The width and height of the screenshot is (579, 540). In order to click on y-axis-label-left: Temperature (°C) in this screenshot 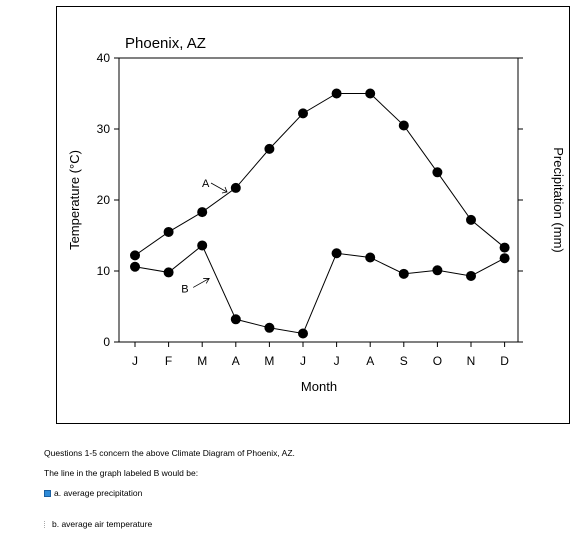, I will do `click(74, 200)`.